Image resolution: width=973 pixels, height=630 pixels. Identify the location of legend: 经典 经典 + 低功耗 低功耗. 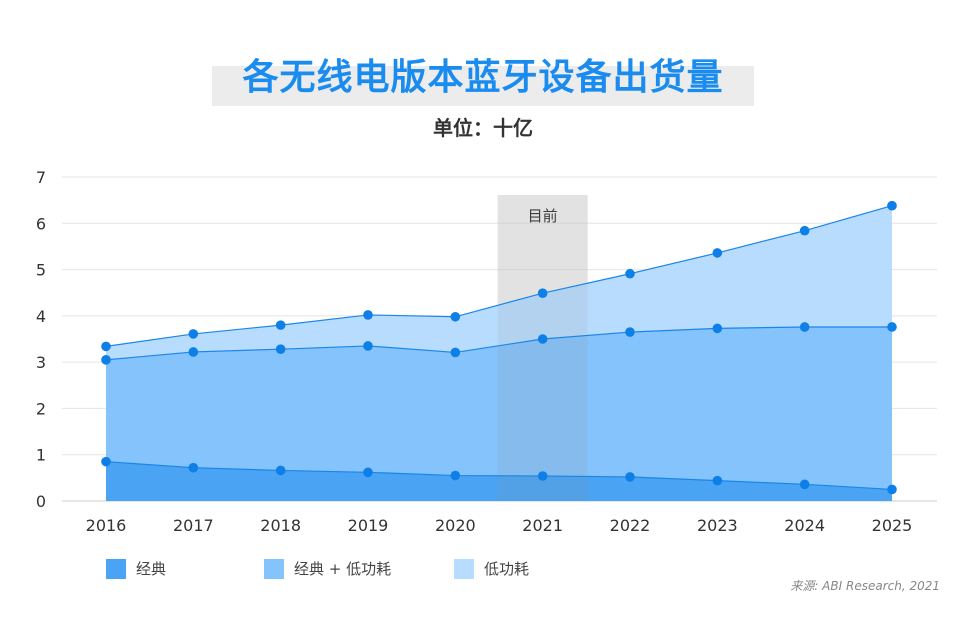
(486, 570).